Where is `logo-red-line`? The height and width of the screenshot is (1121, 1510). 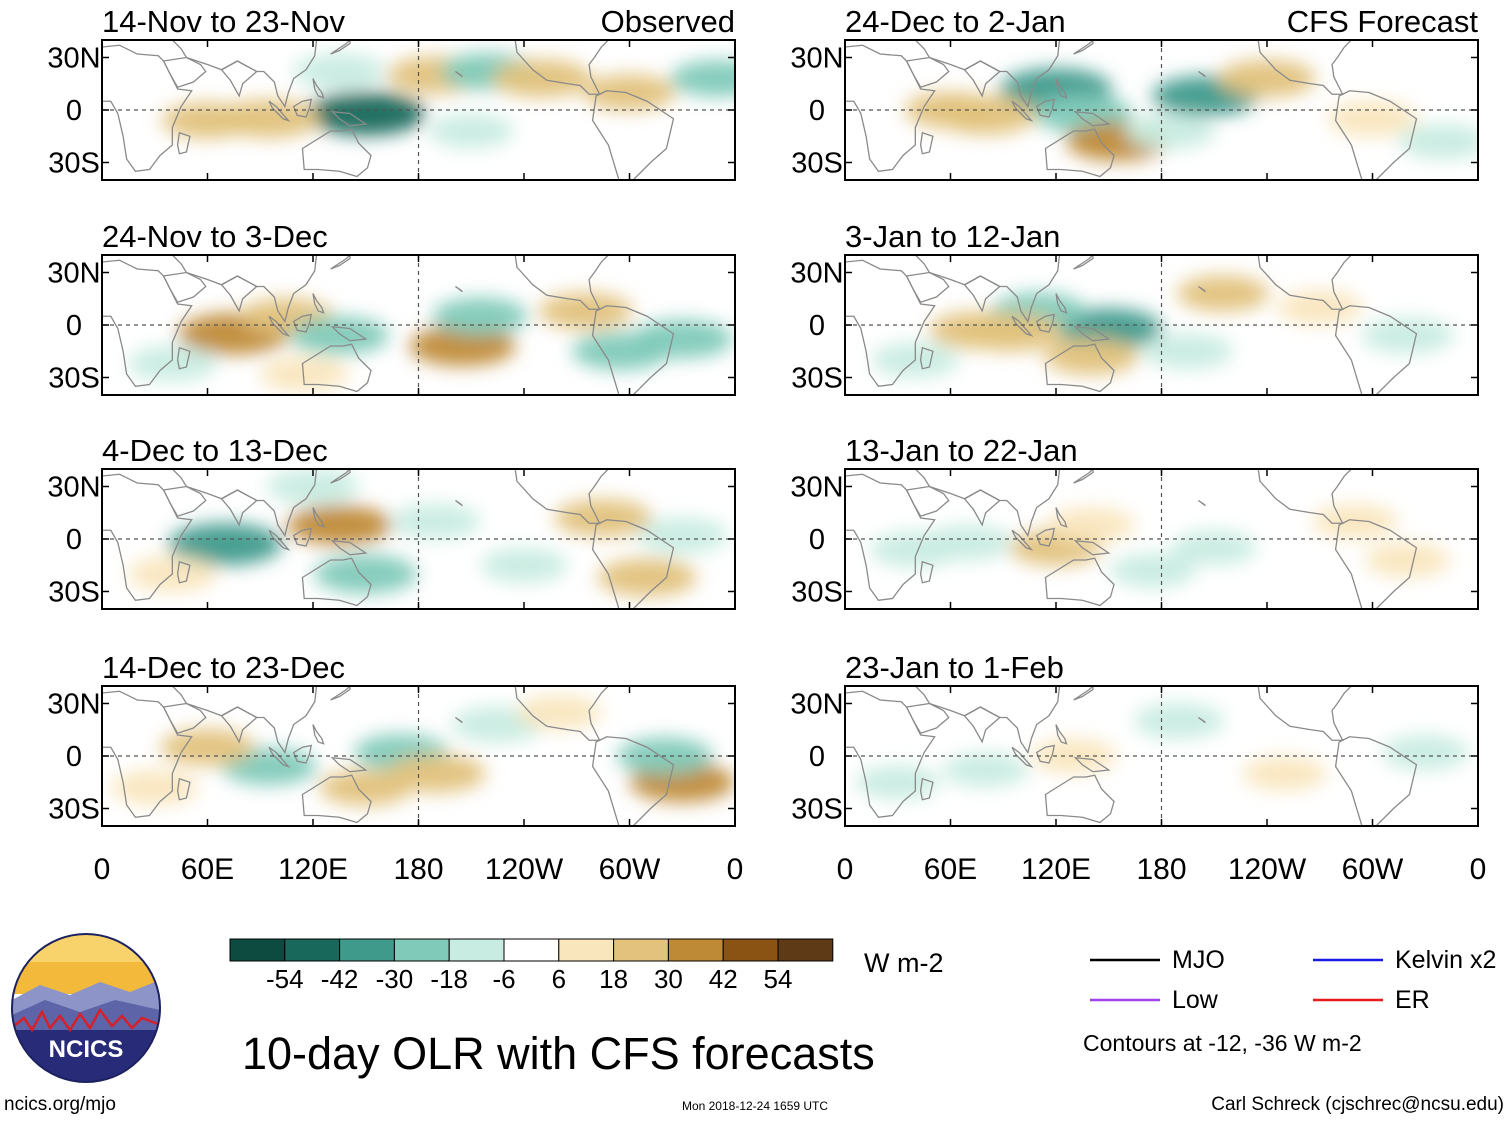
logo-red-line is located at coordinates (86, 1020).